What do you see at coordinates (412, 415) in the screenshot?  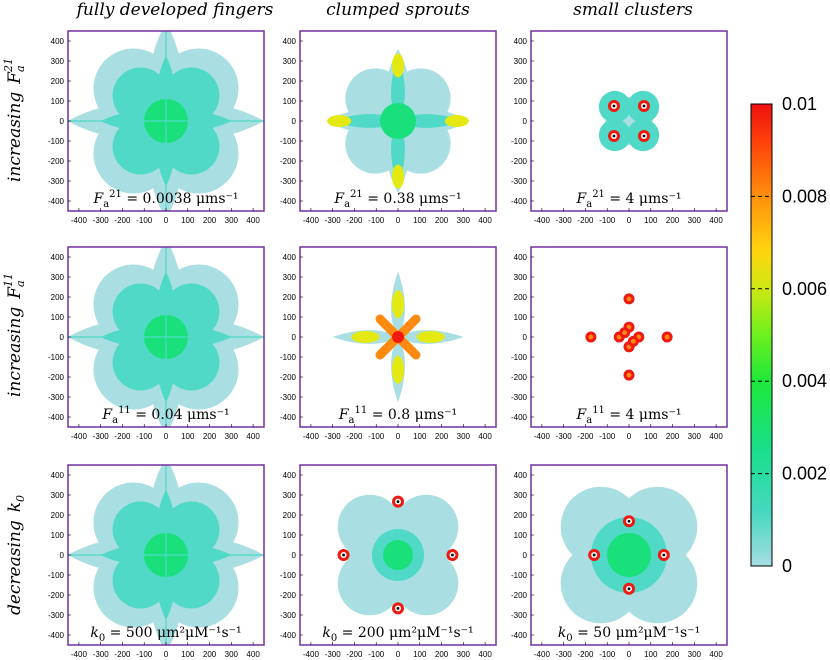 I see `annotation-value: = 0.8 μms⁻¹` at bounding box center [412, 415].